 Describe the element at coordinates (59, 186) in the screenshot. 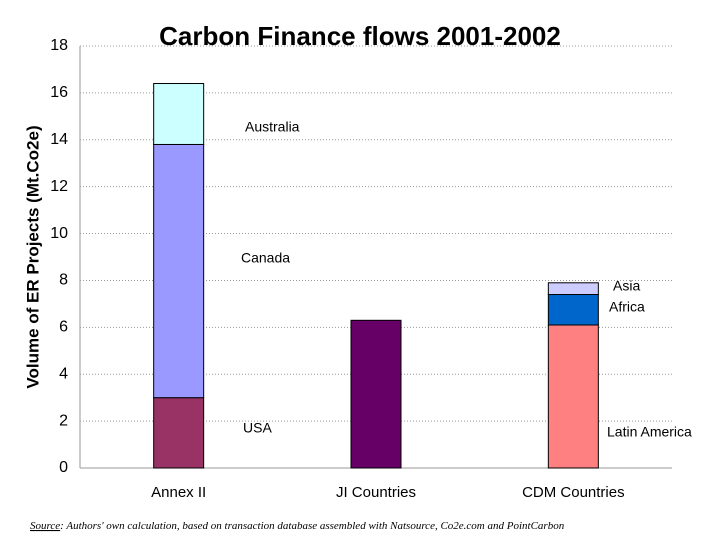

I see `y-tick-label: 12` at that location.